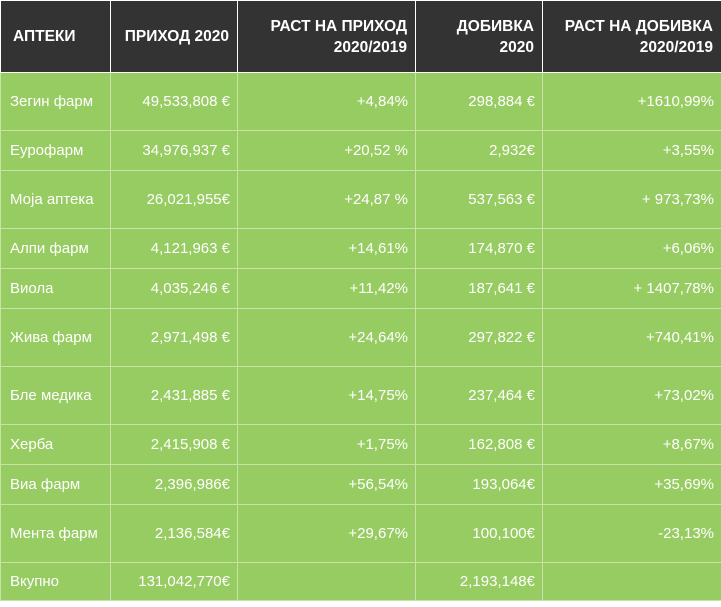  What do you see at coordinates (174, 484) in the screenshot?
I see `revenue-cell: 2,396,986€` at bounding box center [174, 484].